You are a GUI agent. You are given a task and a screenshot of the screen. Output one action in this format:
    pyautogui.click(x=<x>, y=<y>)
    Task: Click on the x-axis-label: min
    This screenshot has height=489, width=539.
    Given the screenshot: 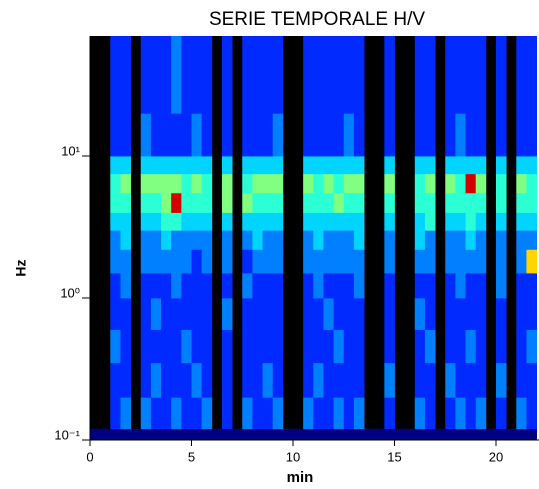 What is the action you would take?
    pyautogui.click(x=300, y=477)
    